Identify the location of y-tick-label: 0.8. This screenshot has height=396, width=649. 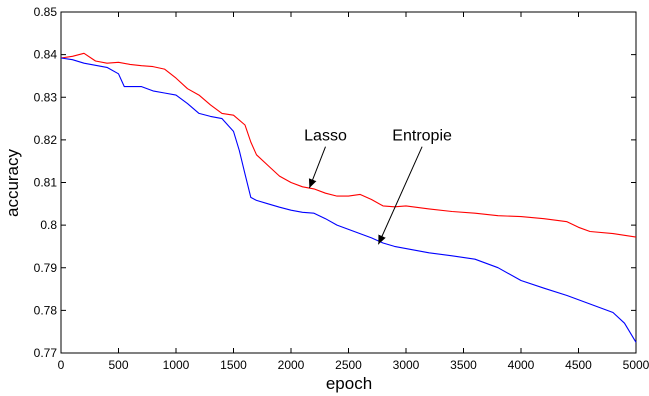
(48, 225).